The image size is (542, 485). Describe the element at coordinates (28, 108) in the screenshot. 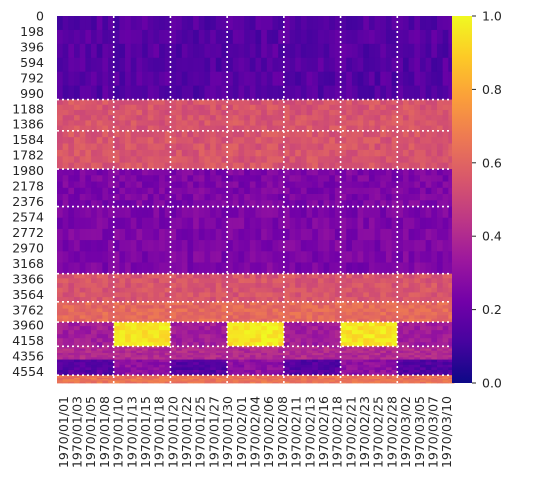

I see `y-tick-label: 1188` at that location.